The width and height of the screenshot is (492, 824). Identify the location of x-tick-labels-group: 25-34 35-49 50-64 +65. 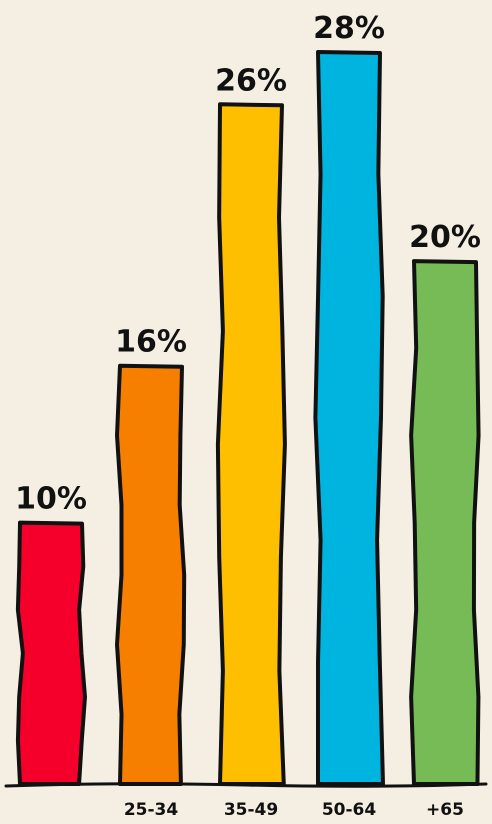
(294, 810).